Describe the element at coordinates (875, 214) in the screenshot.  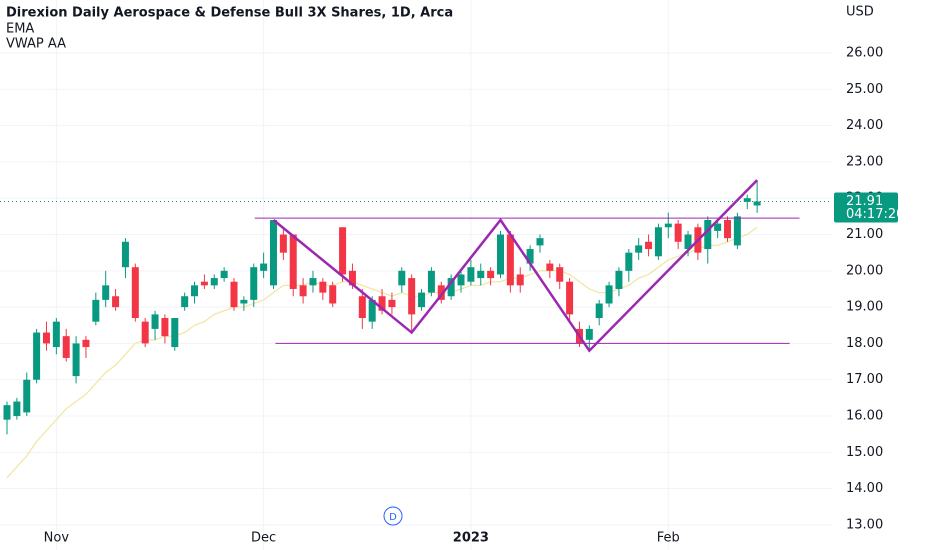
I see `countdown-label: 04:17:20` at that location.